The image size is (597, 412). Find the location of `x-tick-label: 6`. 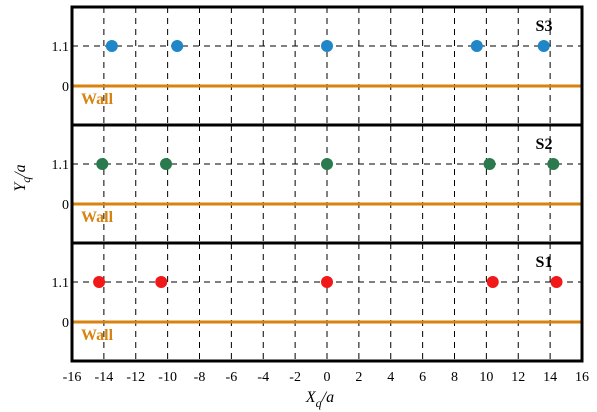

x-tick-label: 6 is located at coordinates (422, 377).